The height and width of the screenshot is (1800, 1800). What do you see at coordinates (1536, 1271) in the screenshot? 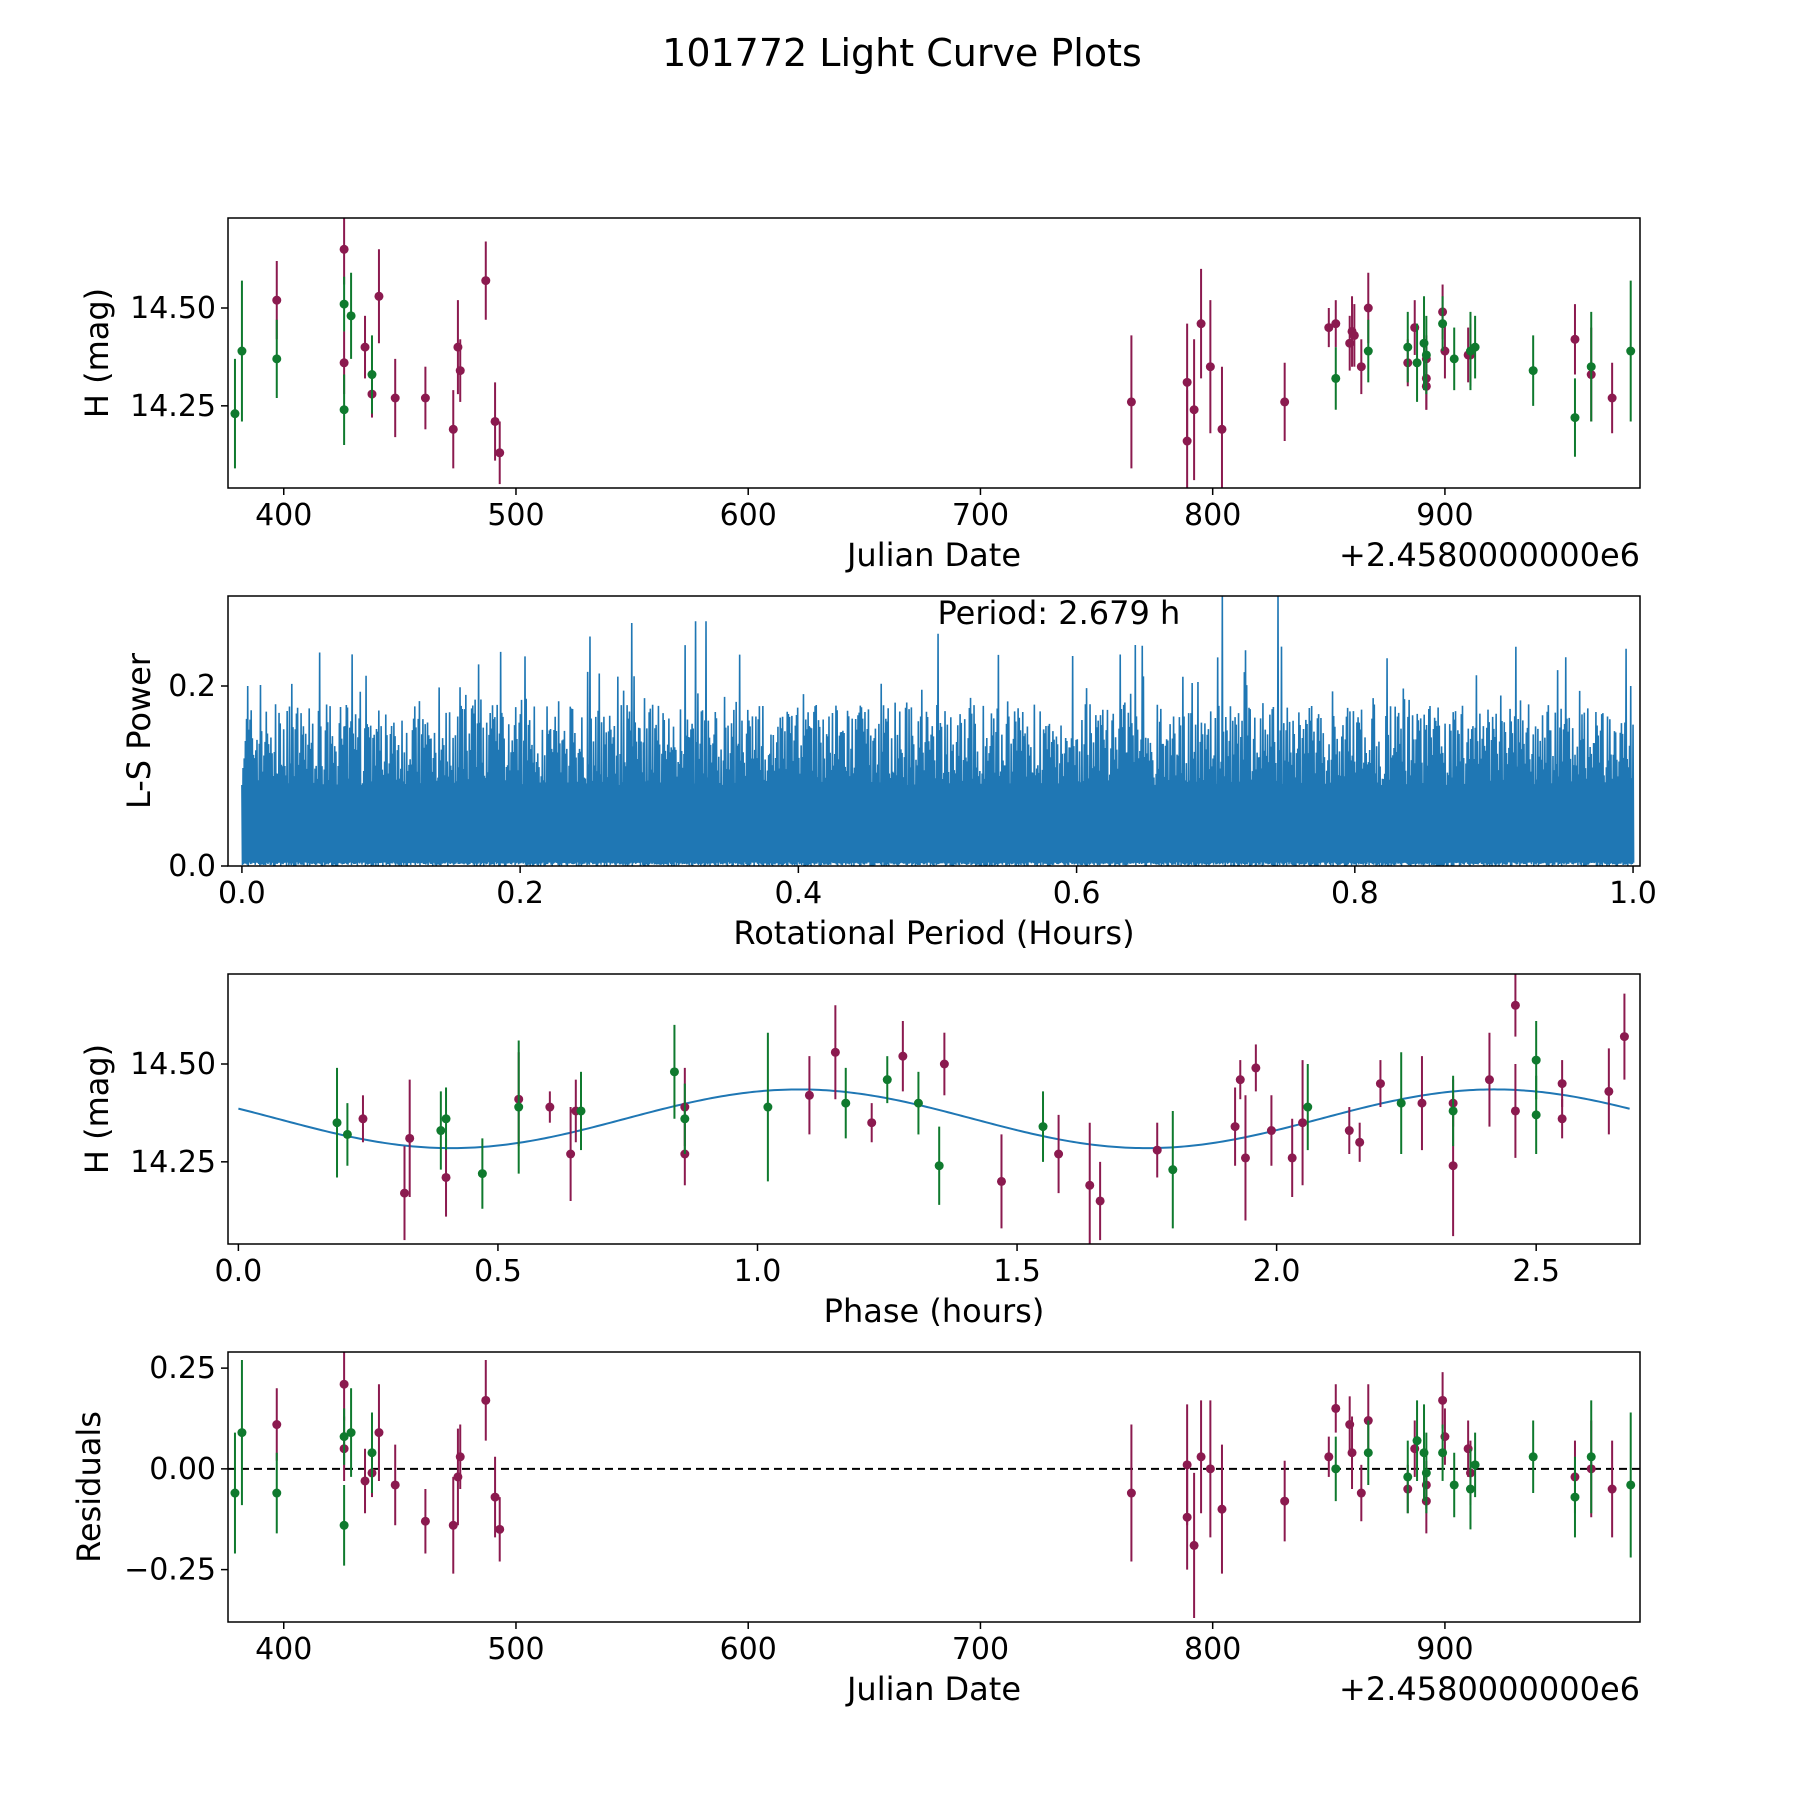
I see `x-tick-label: 2.5` at bounding box center [1536, 1271].